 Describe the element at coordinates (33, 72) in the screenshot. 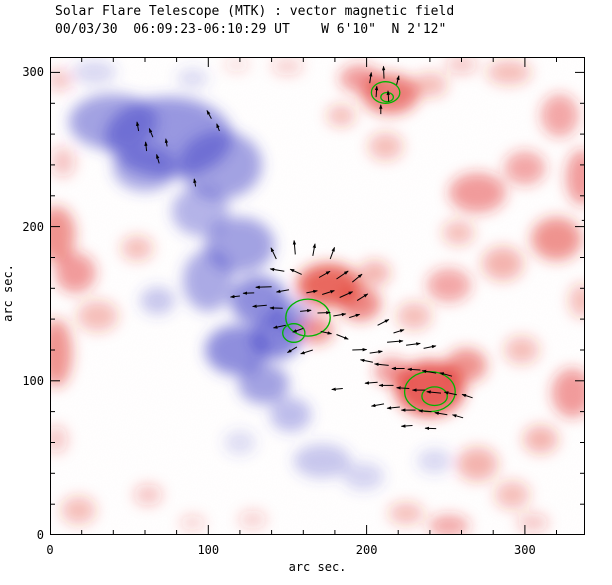

I see `y-tick-label: 300` at that location.